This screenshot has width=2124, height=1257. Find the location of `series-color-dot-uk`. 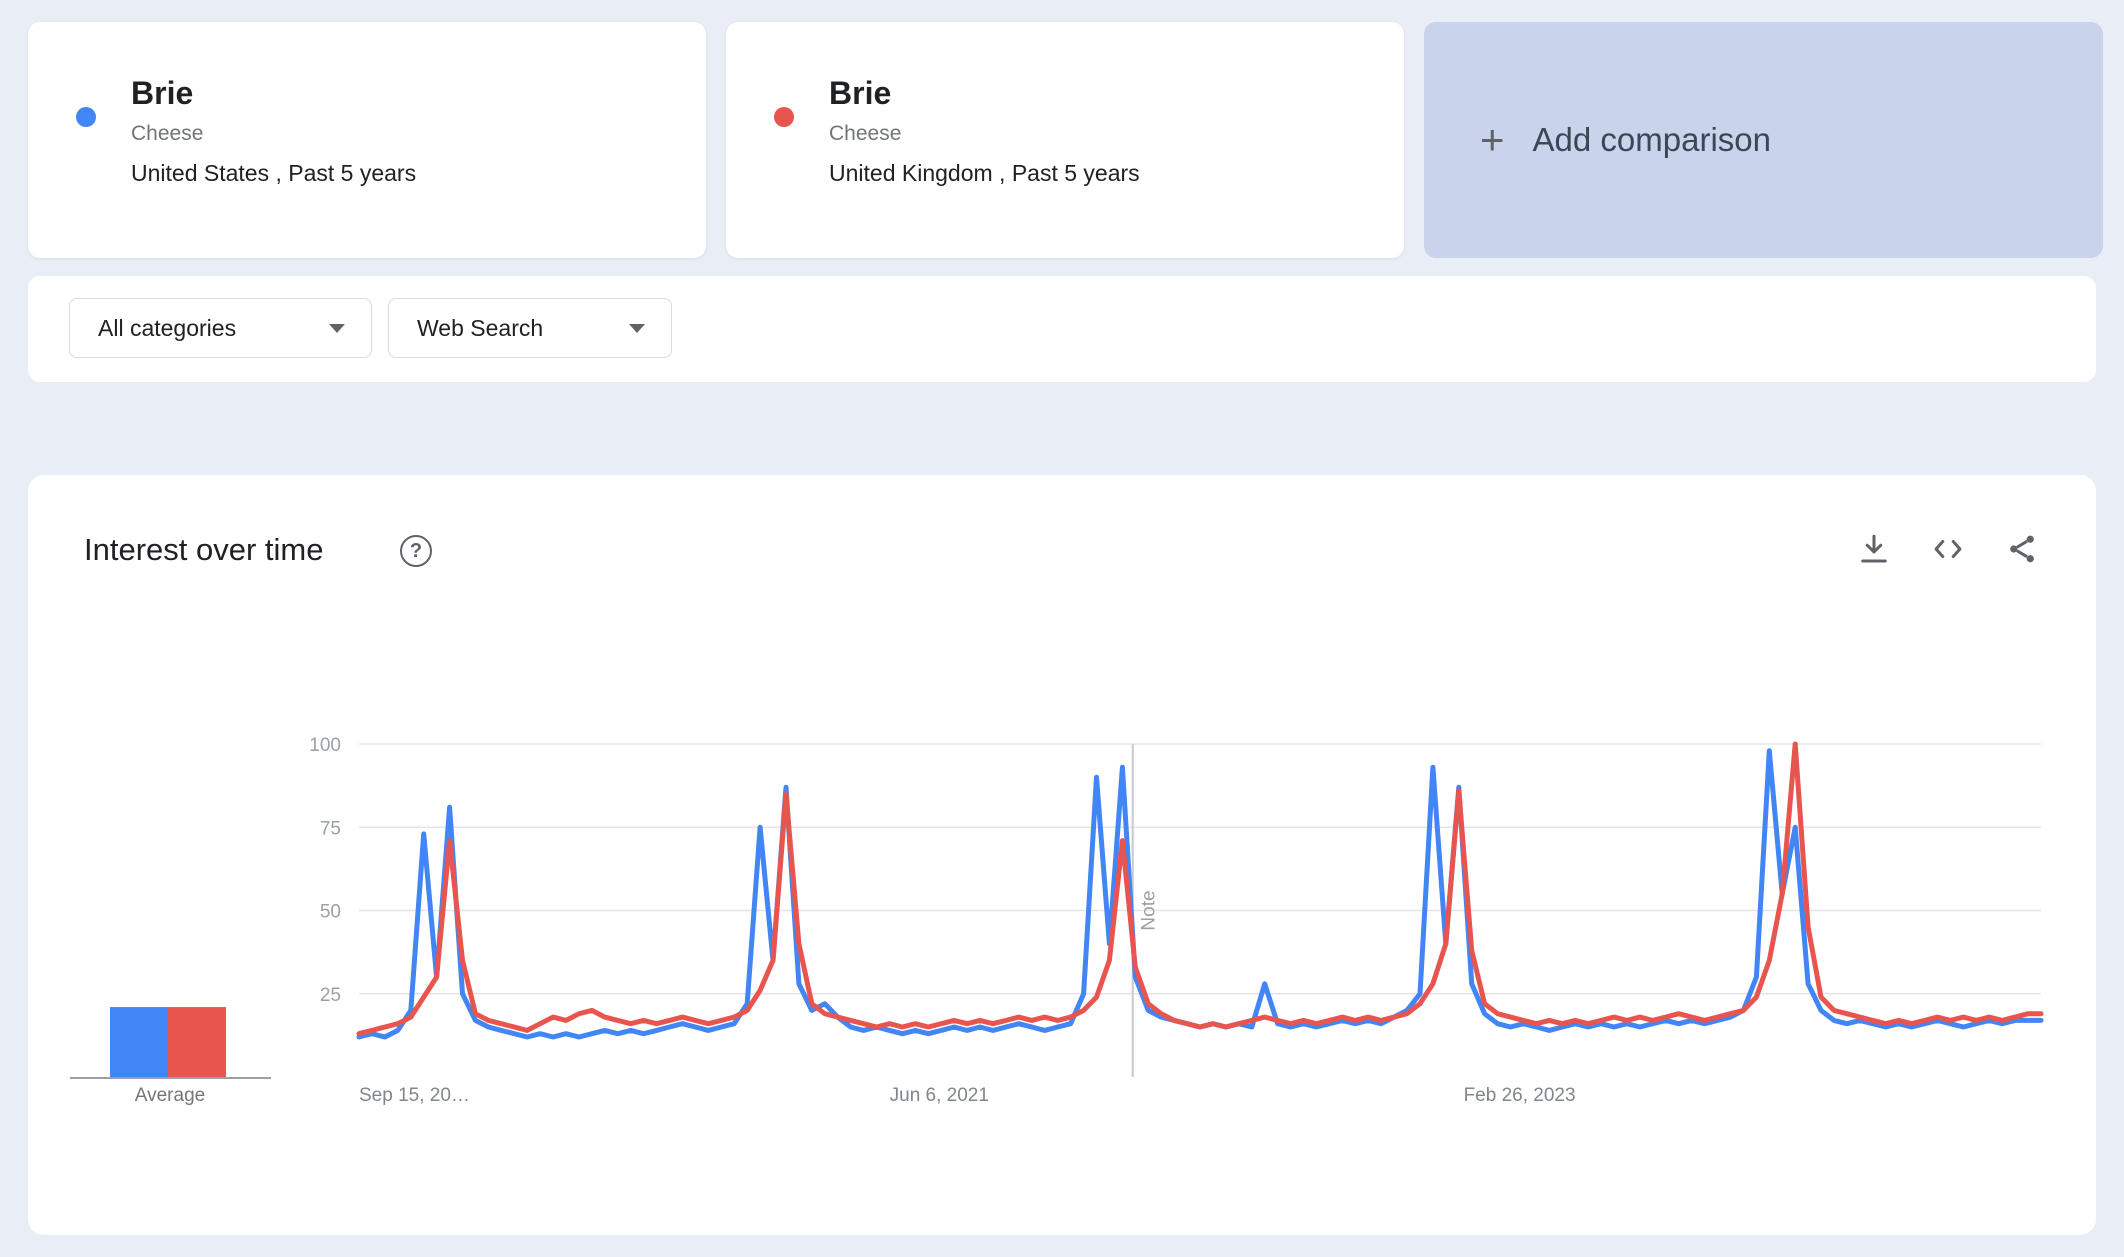

series-color-dot-uk is located at coordinates (784, 117).